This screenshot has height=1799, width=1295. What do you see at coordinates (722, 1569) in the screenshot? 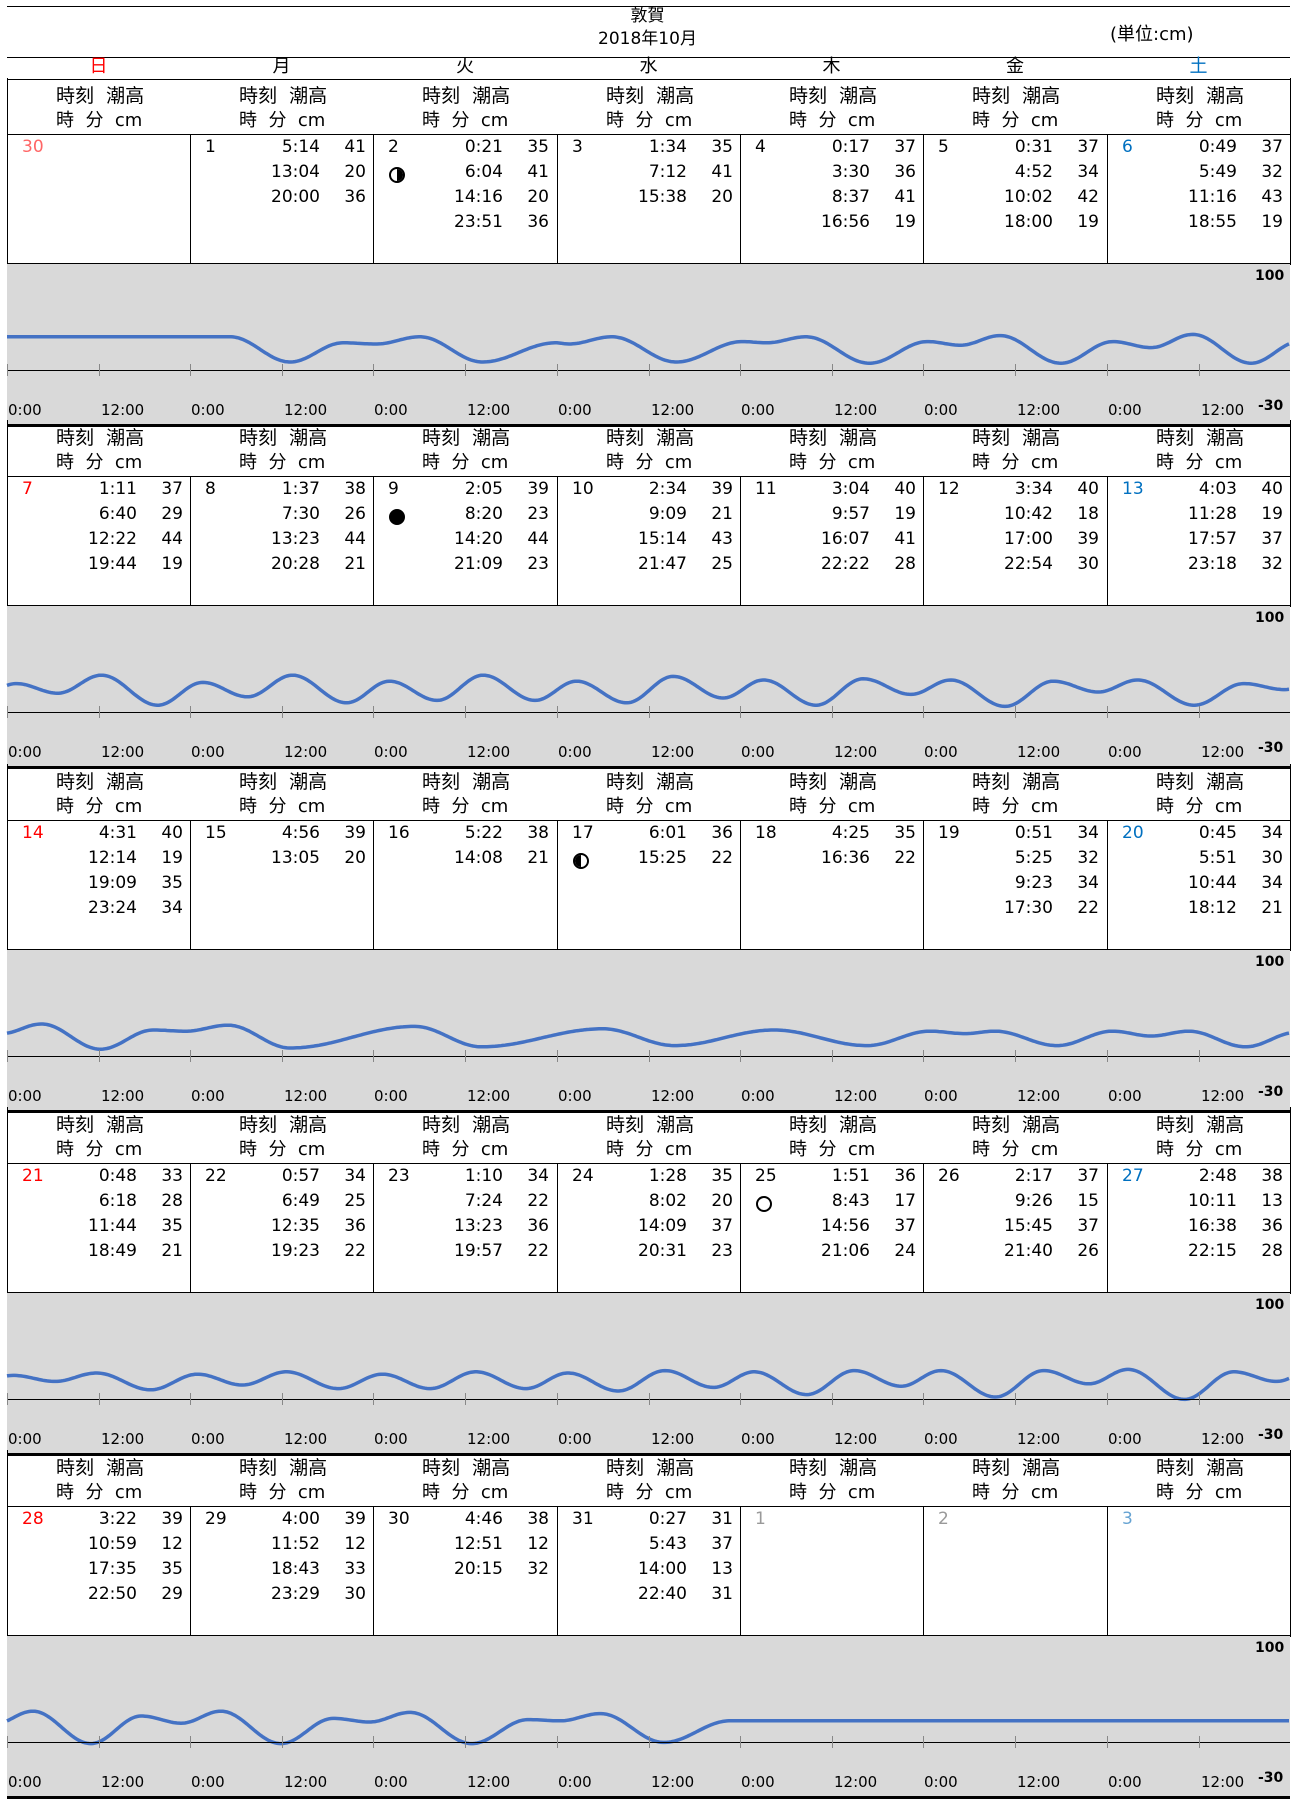
I see `tide-height: 13` at bounding box center [722, 1569].